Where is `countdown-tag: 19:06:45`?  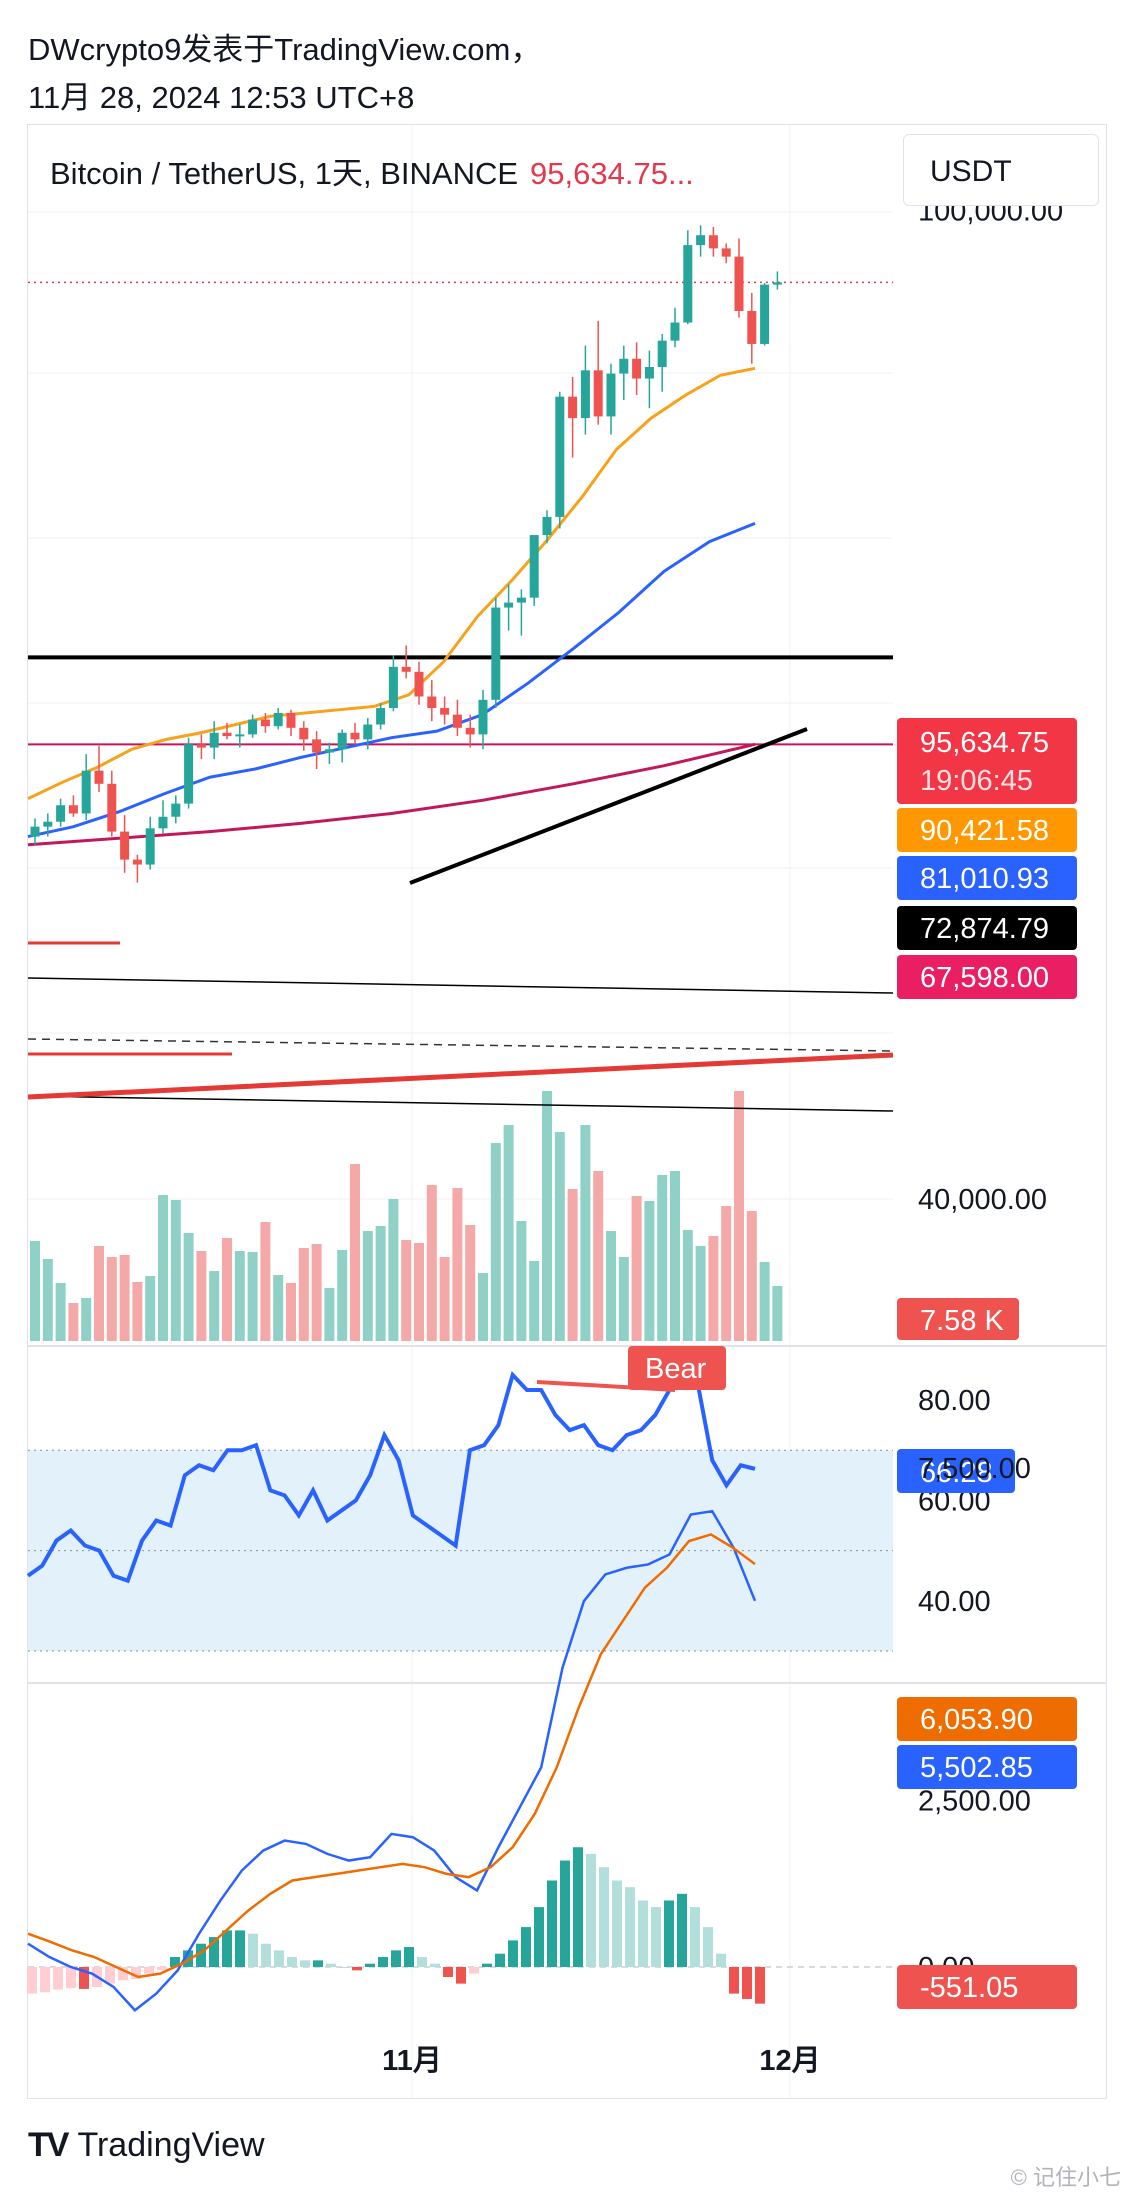 countdown-tag: 19:06:45 is located at coordinates (976, 781).